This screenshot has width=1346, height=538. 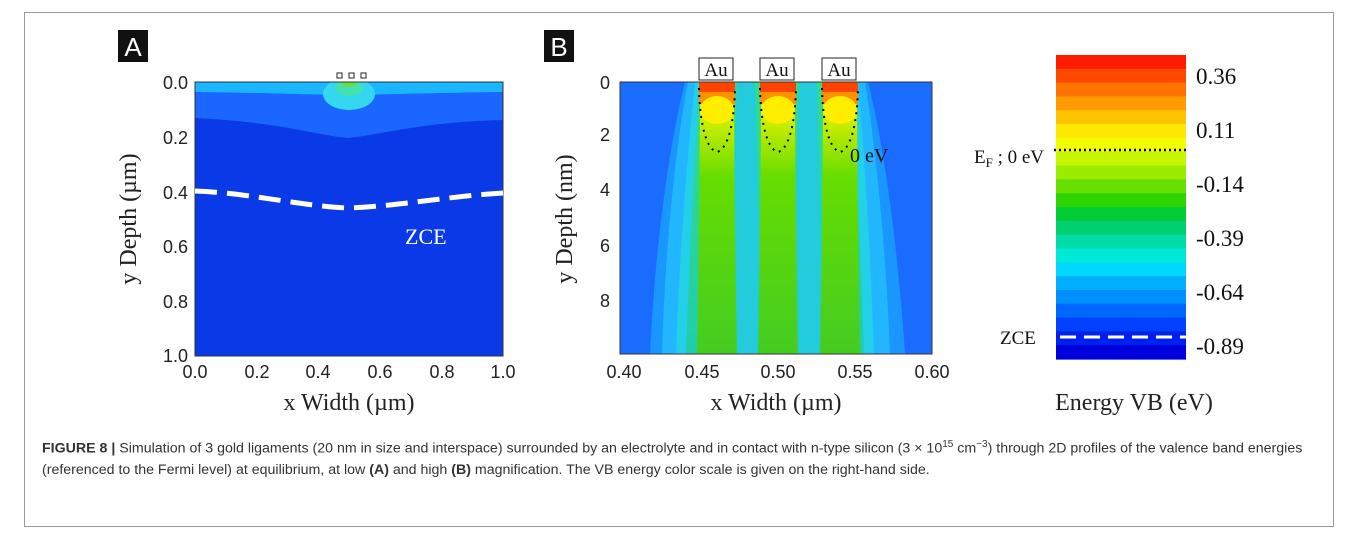 What do you see at coordinates (175, 247) in the screenshot?
I see `a-ytick-3: 0.6` at bounding box center [175, 247].